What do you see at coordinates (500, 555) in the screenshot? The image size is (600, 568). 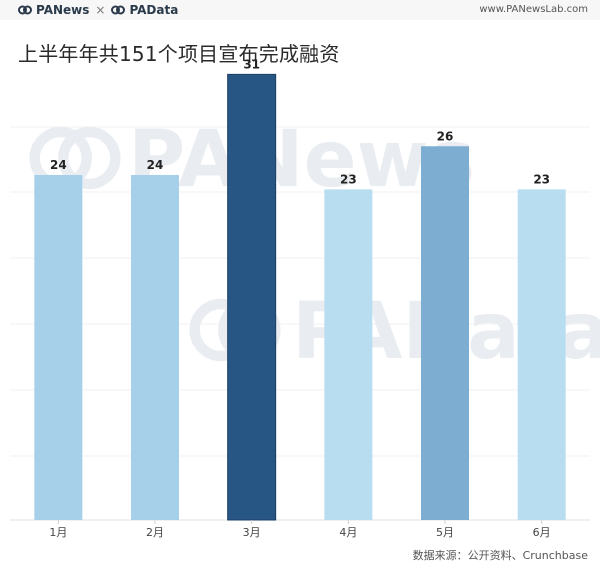 I see `data-source: 数据来源：公开资料、Crunchbase` at bounding box center [500, 555].